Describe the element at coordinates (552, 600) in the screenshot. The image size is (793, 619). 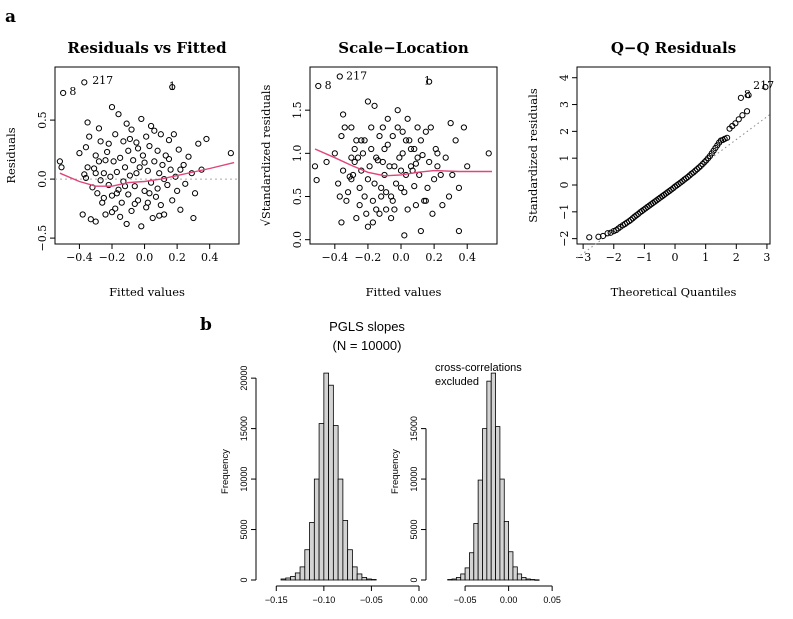
I see `x-tick-label: 0.05` at that location.